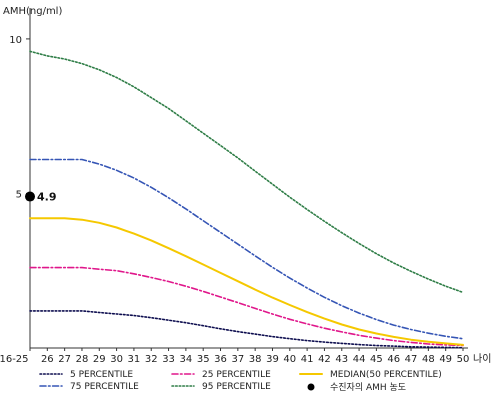 Image resolution: width=500 pixels, height=400 pixels. Describe the element at coordinates (445, 359) in the screenshot. I see `x-tick-label: 49` at that location.